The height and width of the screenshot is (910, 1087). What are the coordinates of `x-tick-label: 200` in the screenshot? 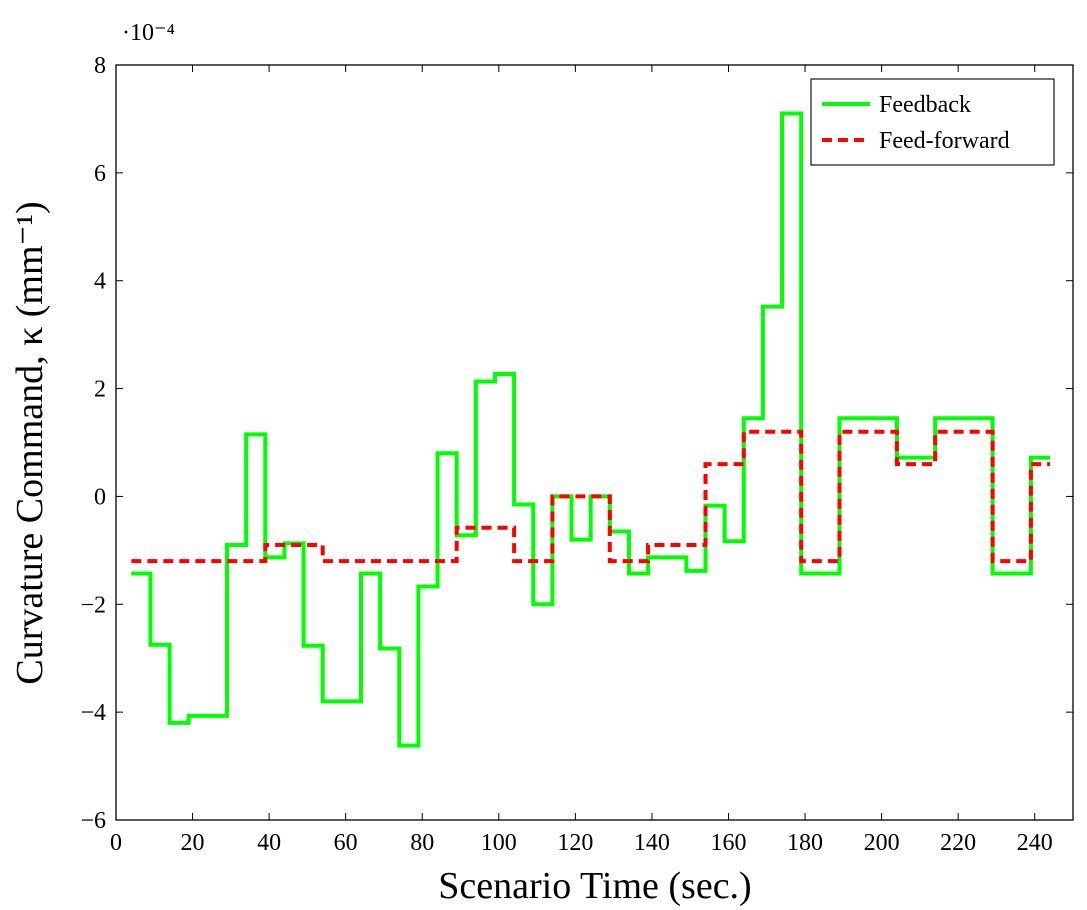 It's located at (882, 843).